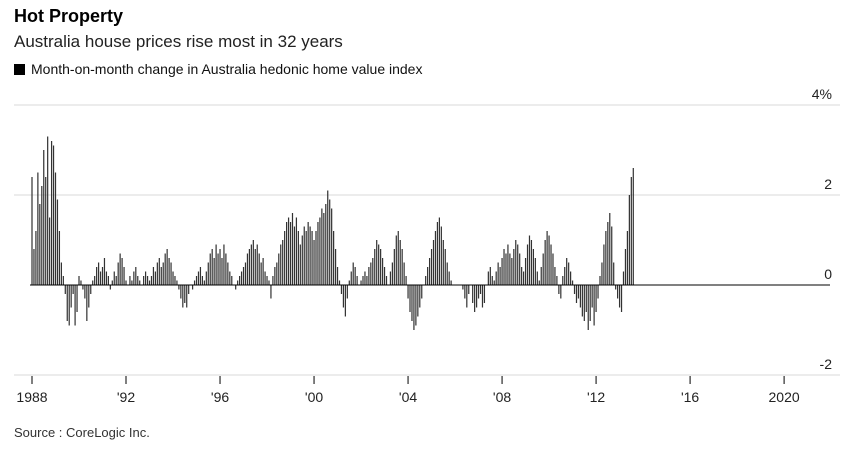 The width and height of the screenshot is (857, 453). I want to click on x-tick-label: '08, so click(502, 397).